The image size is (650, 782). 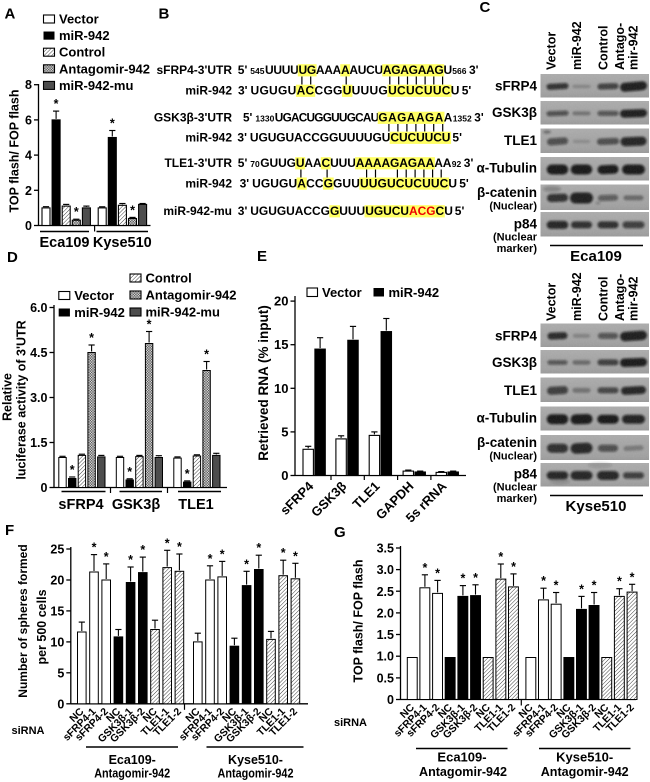 What do you see at coordinates (516, 86) in the screenshot?
I see `svg-text: sFRP4` at bounding box center [516, 86].